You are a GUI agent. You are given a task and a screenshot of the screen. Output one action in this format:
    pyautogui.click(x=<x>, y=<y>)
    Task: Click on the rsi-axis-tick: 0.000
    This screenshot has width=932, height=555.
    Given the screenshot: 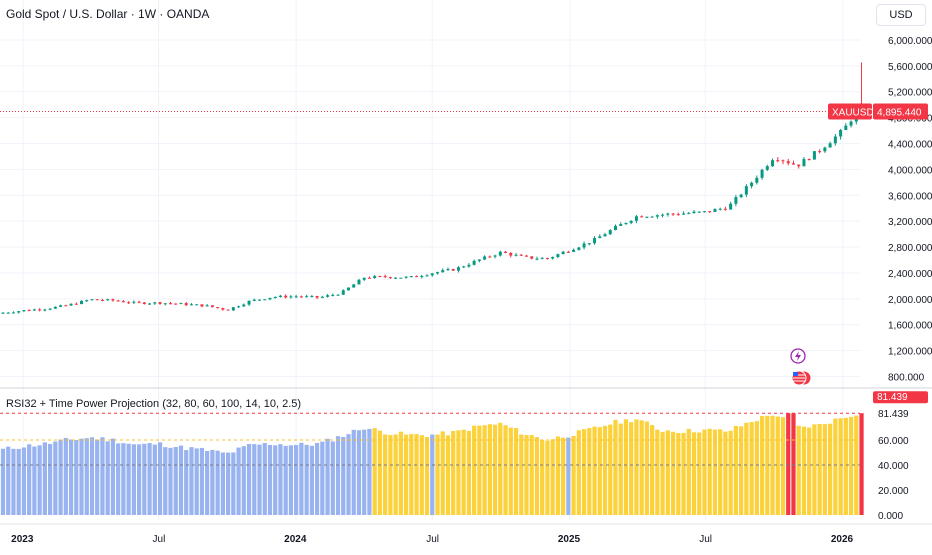 What is the action you would take?
    pyautogui.click(x=890, y=516)
    